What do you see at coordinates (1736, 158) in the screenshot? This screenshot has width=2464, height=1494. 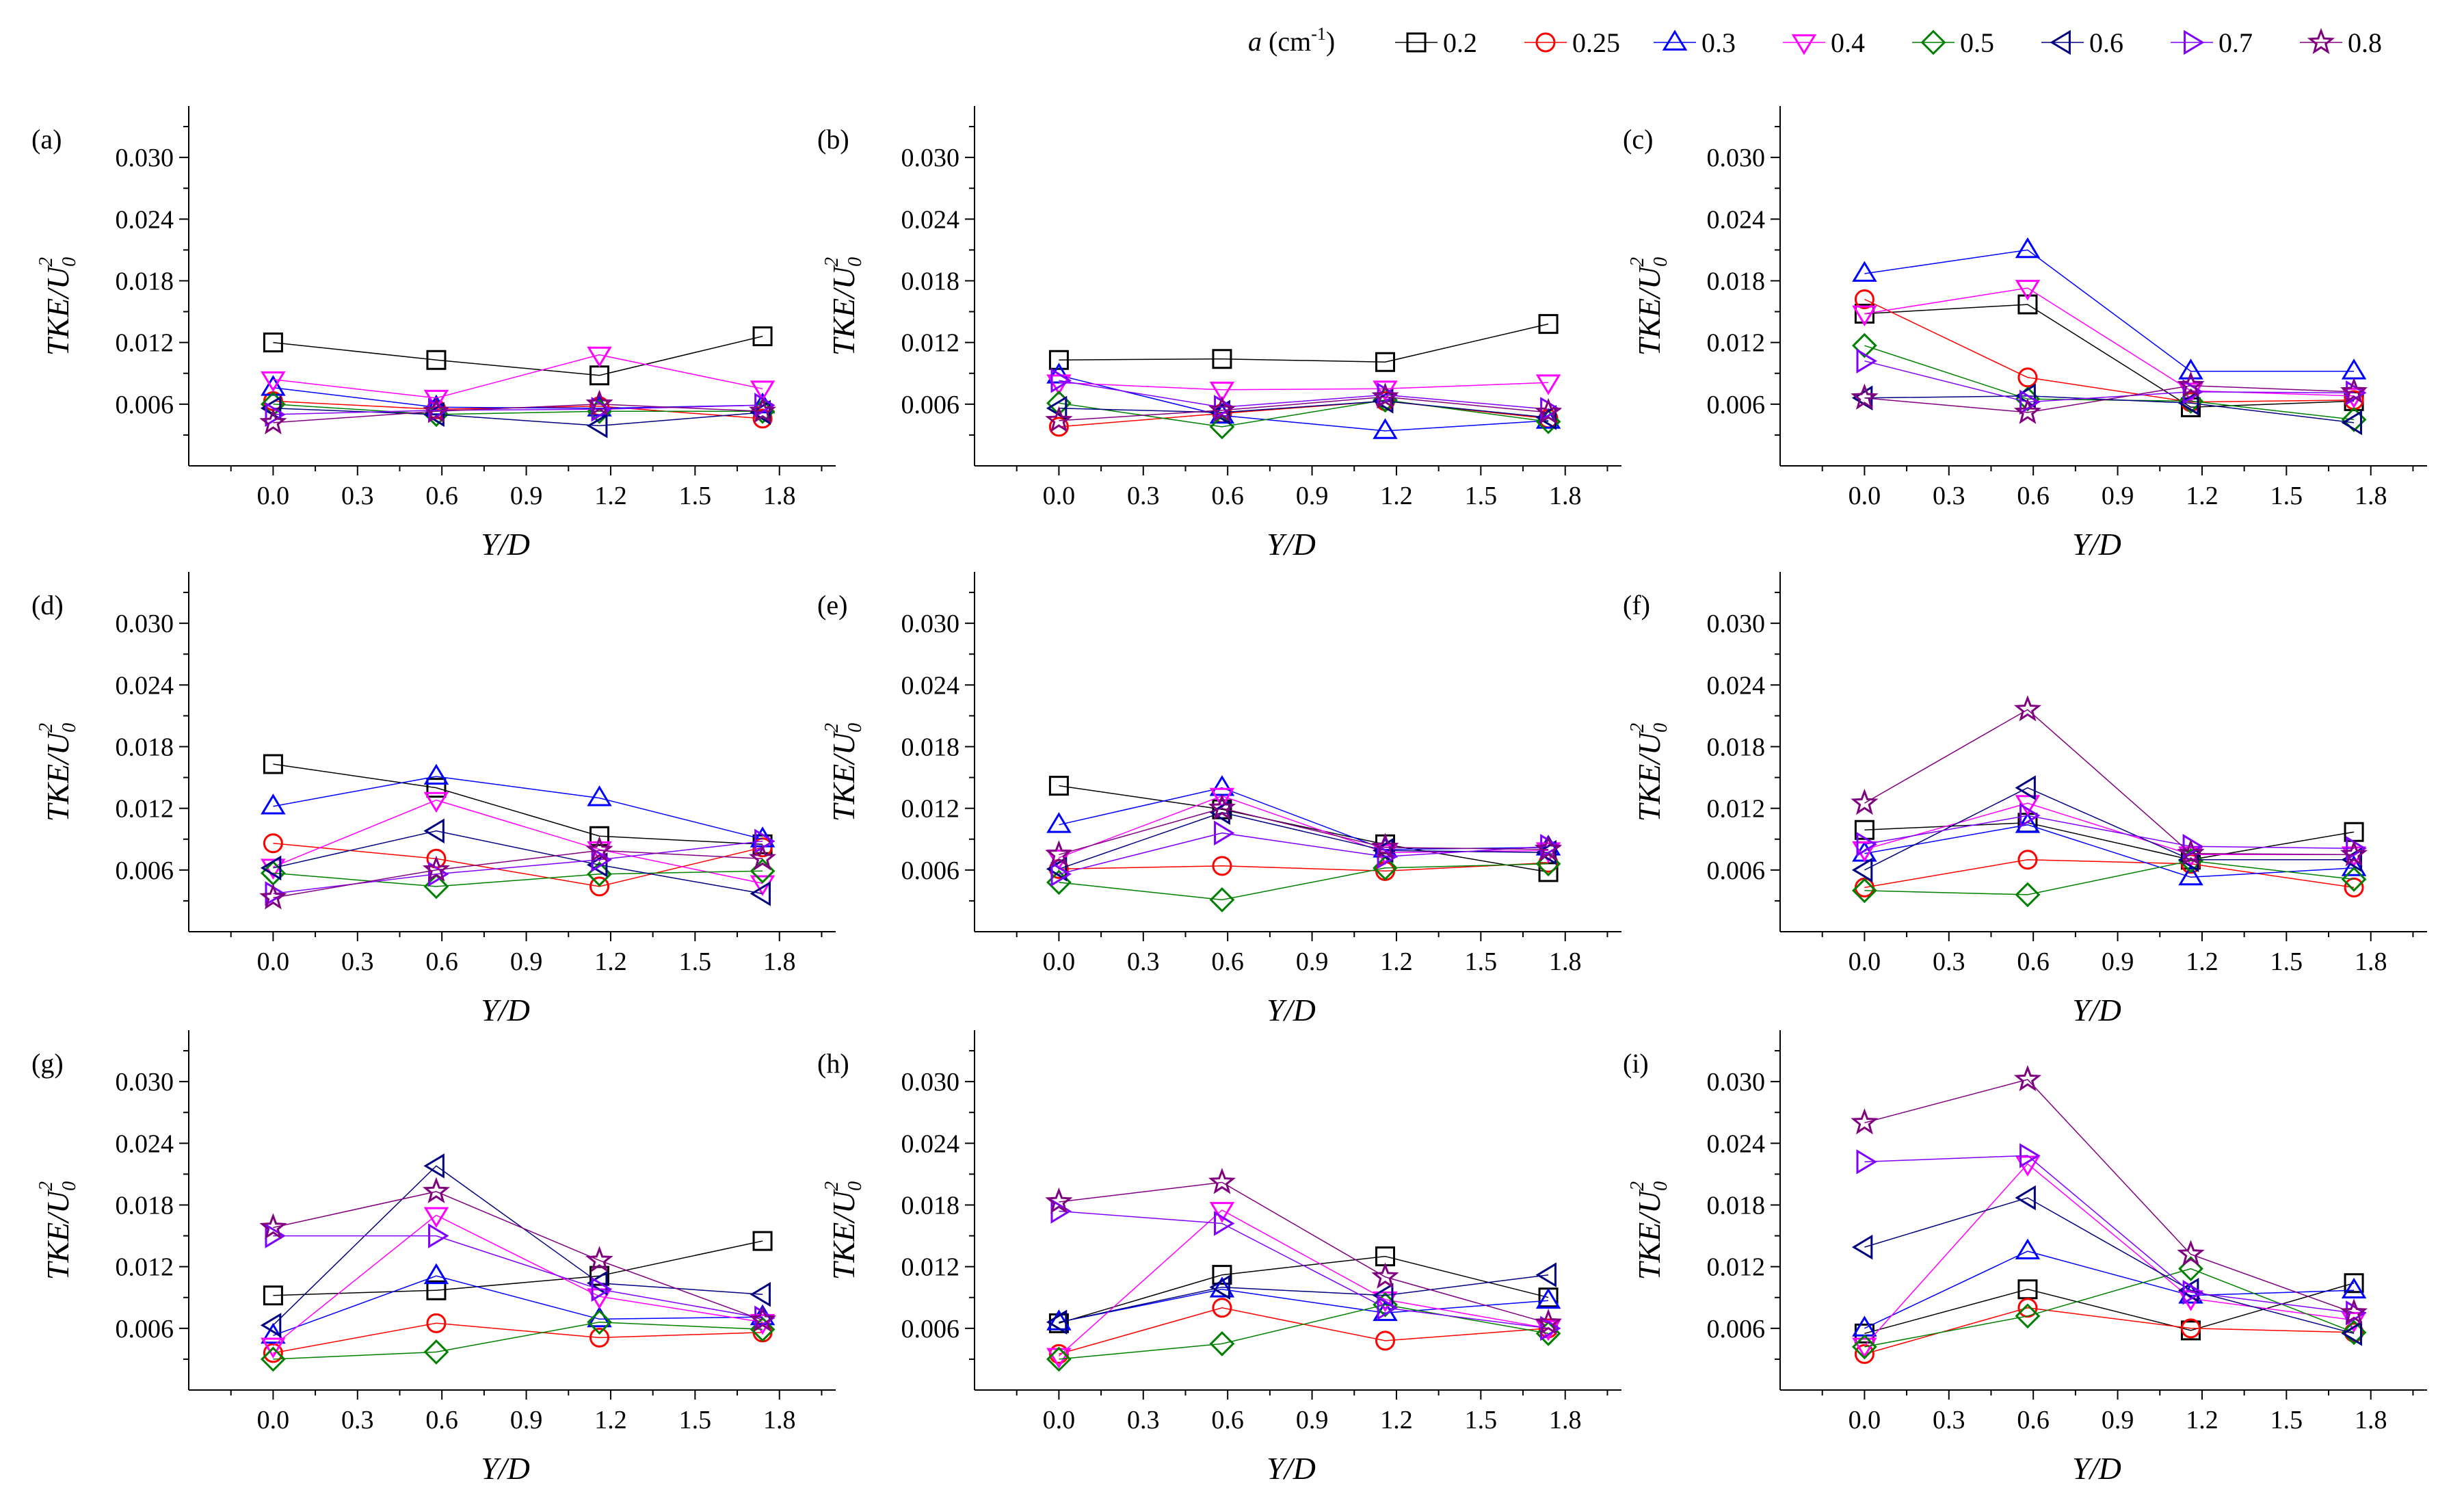 I see `y-tick-label: 0.030` at bounding box center [1736, 158].